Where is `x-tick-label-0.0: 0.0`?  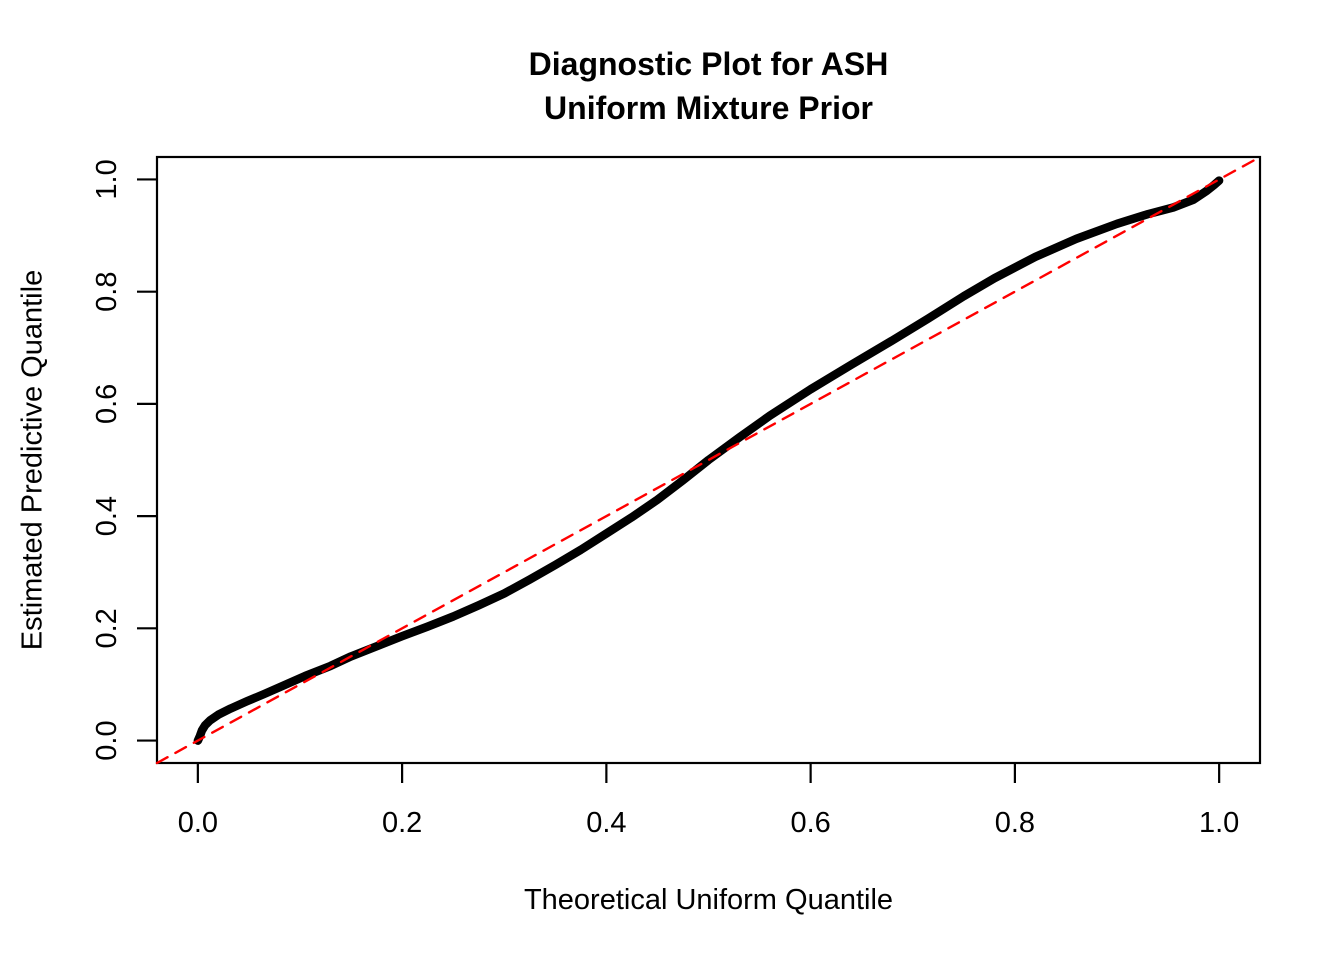 x-tick-label-0.0: 0.0 is located at coordinates (198, 823).